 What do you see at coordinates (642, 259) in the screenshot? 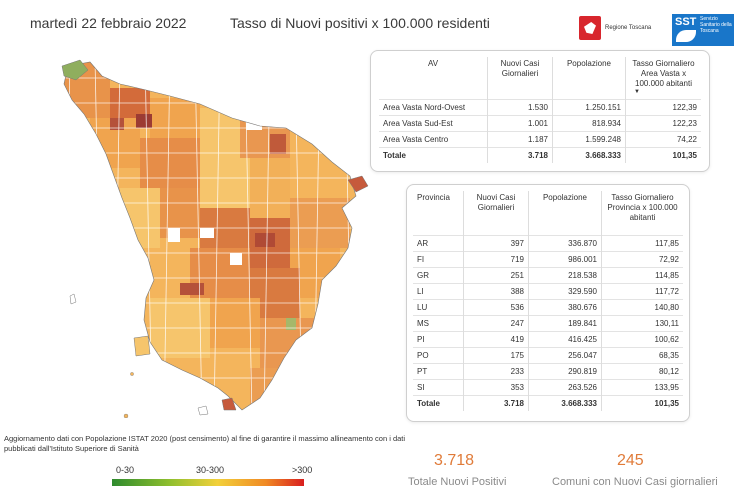
I see `province-rate: 72,92` at bounding box center [642, 259].